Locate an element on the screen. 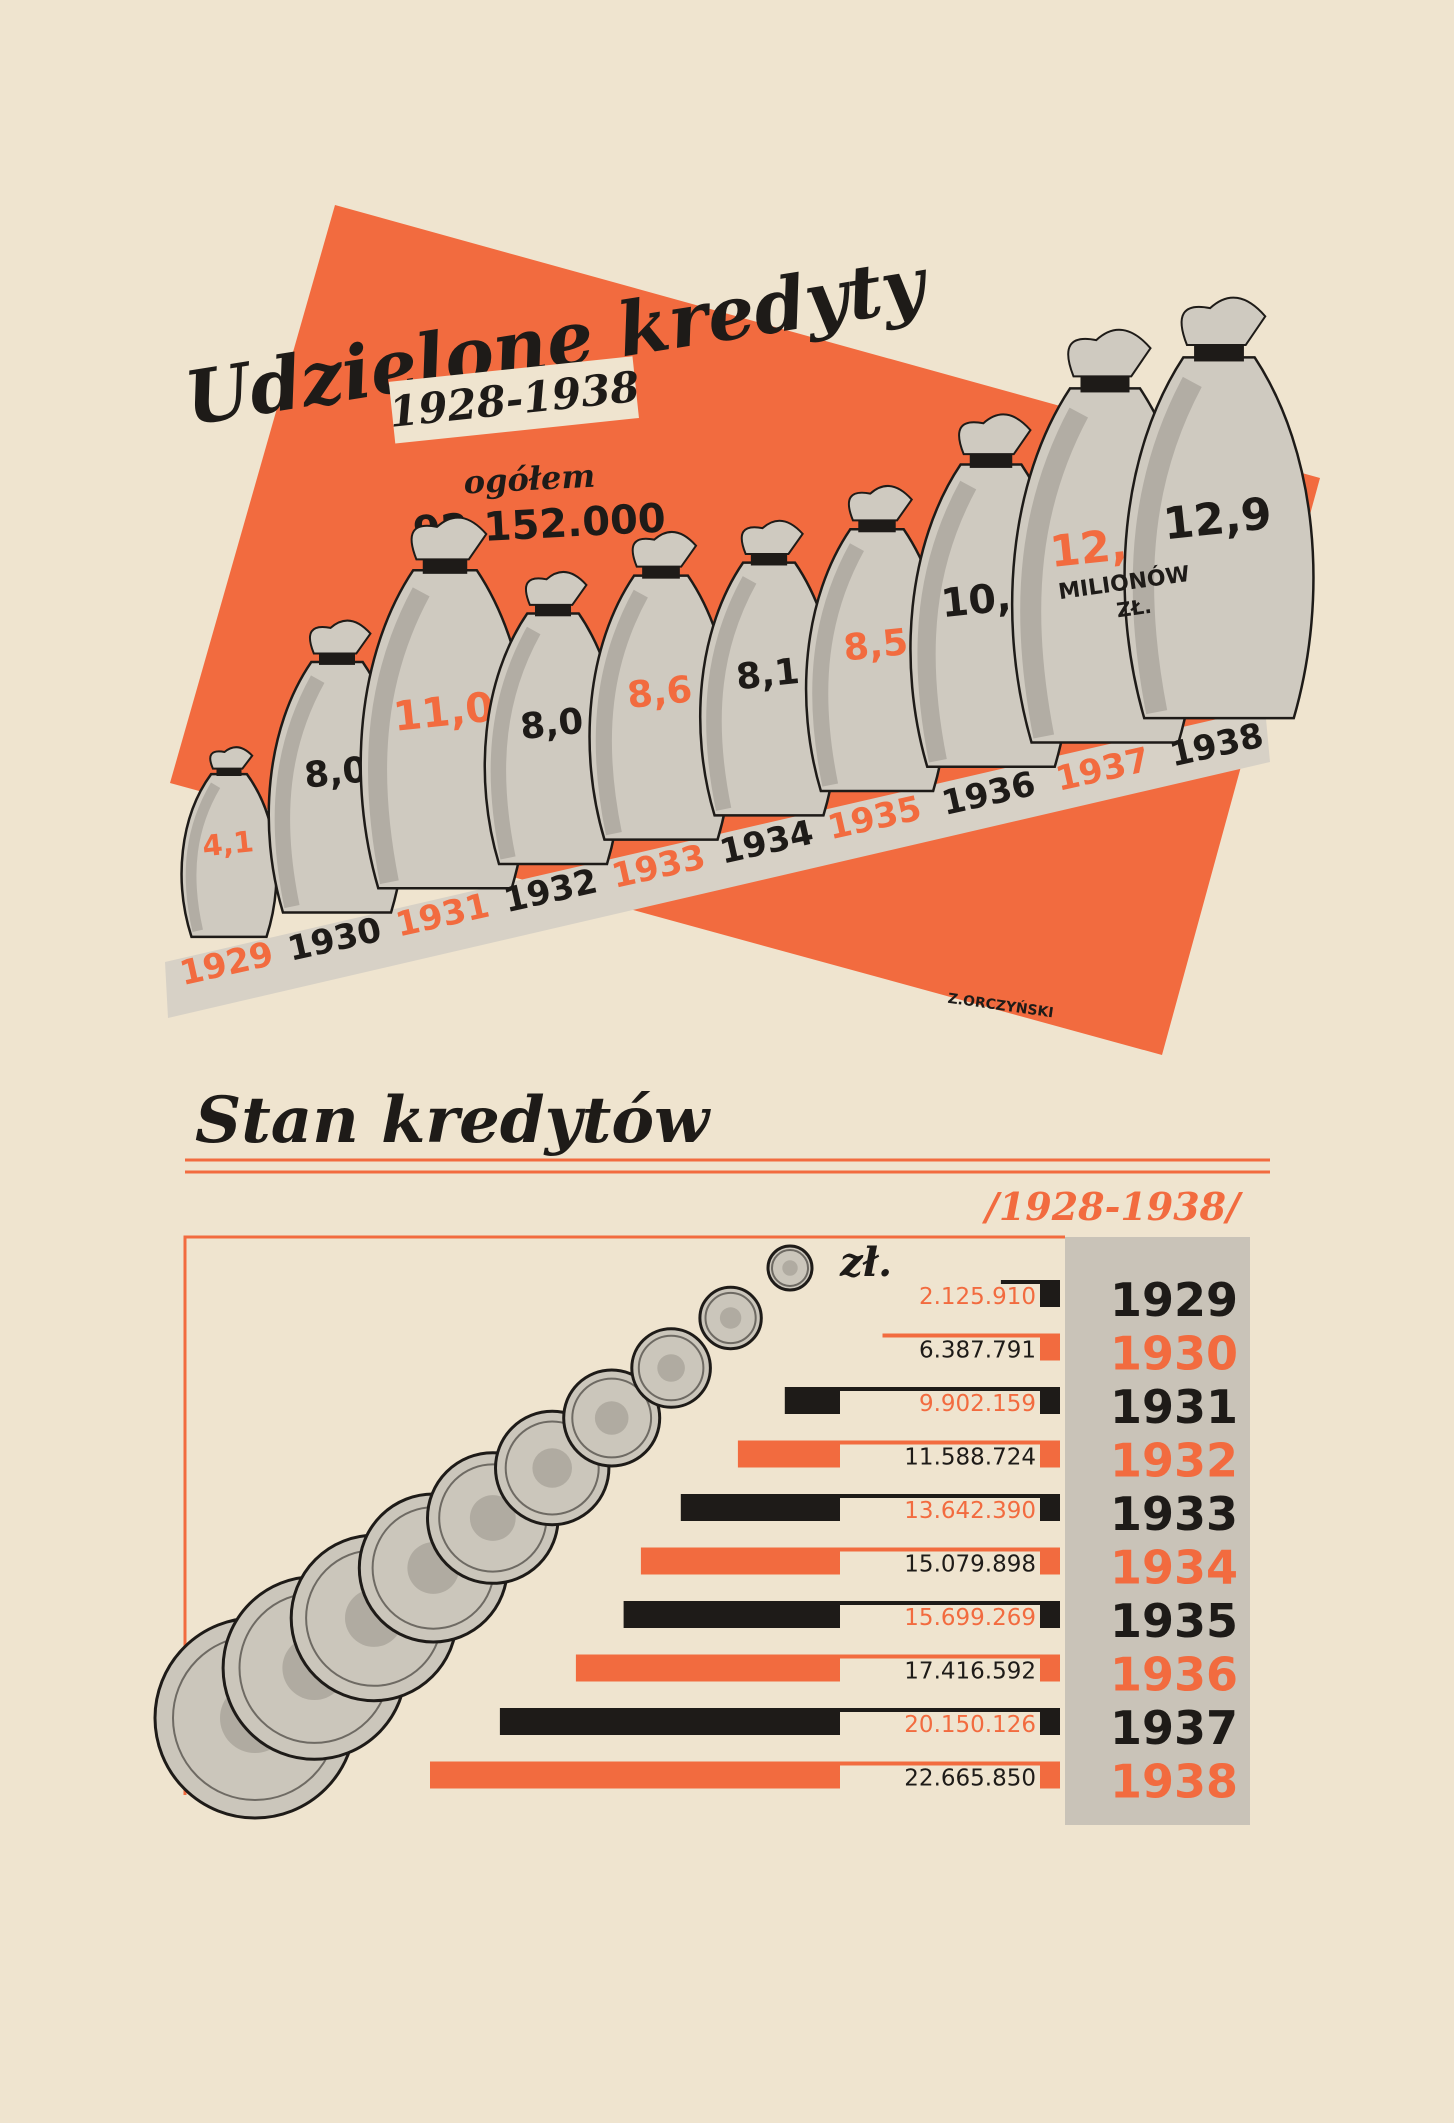 The width and height of the screenshot is (1454, 2123). coins-group is located at coordinates (483, 1532).